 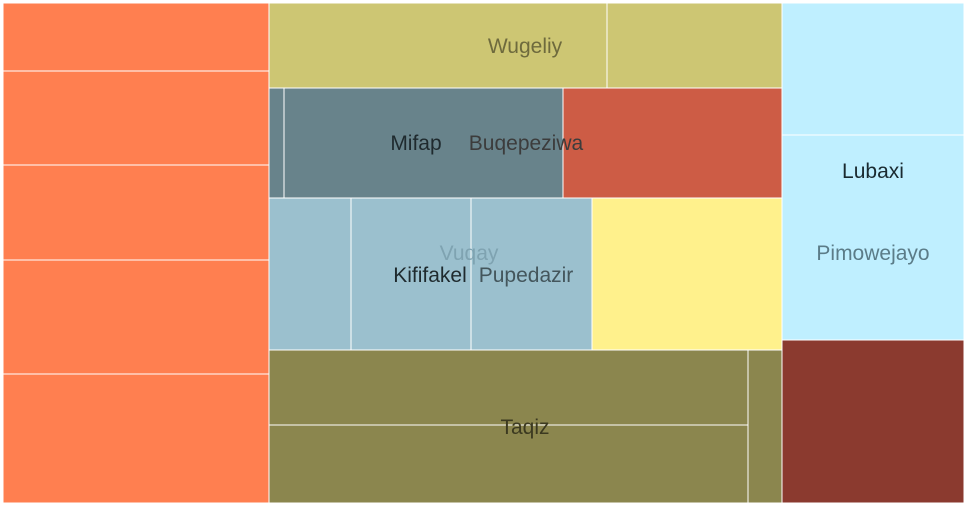 What do you see at coordinates (525, 46) in the screenshot?
I see `label-wugeliy: Wugeliy` at bounding box center [525, 46].